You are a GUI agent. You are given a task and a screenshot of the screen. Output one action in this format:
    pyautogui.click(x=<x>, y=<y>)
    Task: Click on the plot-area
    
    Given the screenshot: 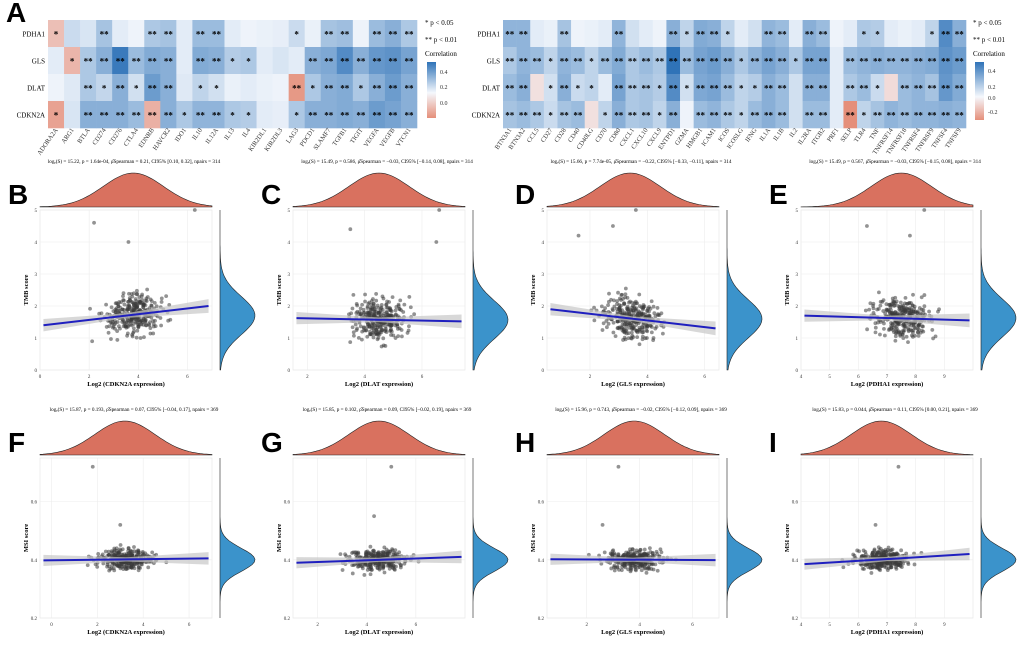 What is the action you would take?
    pyautogui.click(x=633, y=538)
    